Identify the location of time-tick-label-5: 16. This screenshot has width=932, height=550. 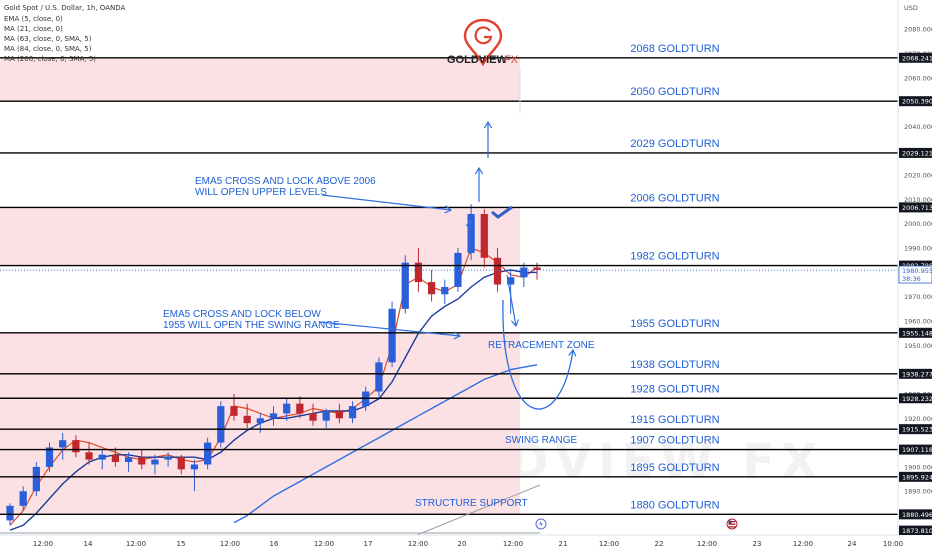
(274, 544).